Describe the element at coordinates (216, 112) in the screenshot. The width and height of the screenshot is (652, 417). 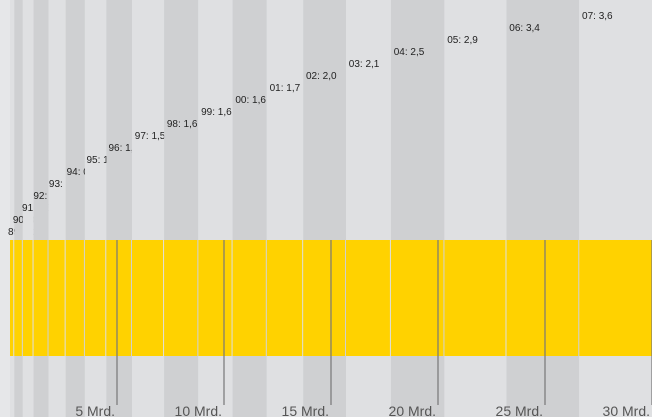
I see `value-label: 99: 1,6` at that location.